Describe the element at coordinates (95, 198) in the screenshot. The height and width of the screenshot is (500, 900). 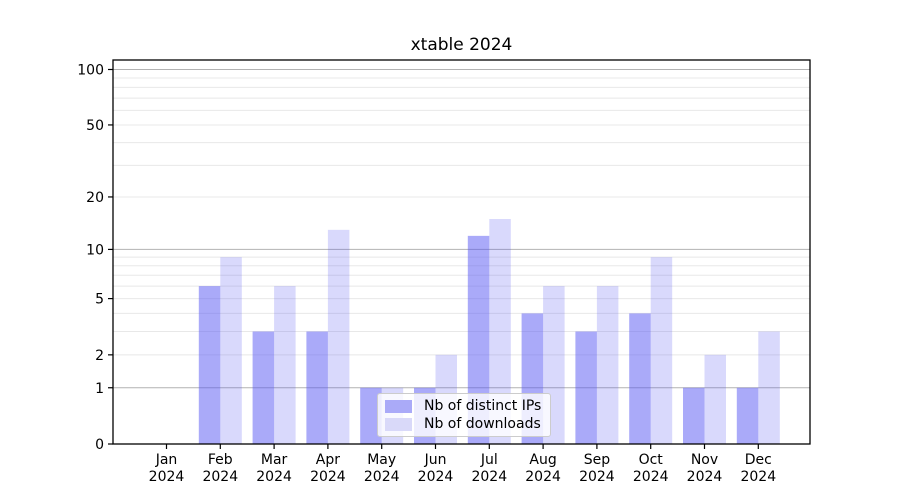
I see `y-tick-label: 20` at that location.